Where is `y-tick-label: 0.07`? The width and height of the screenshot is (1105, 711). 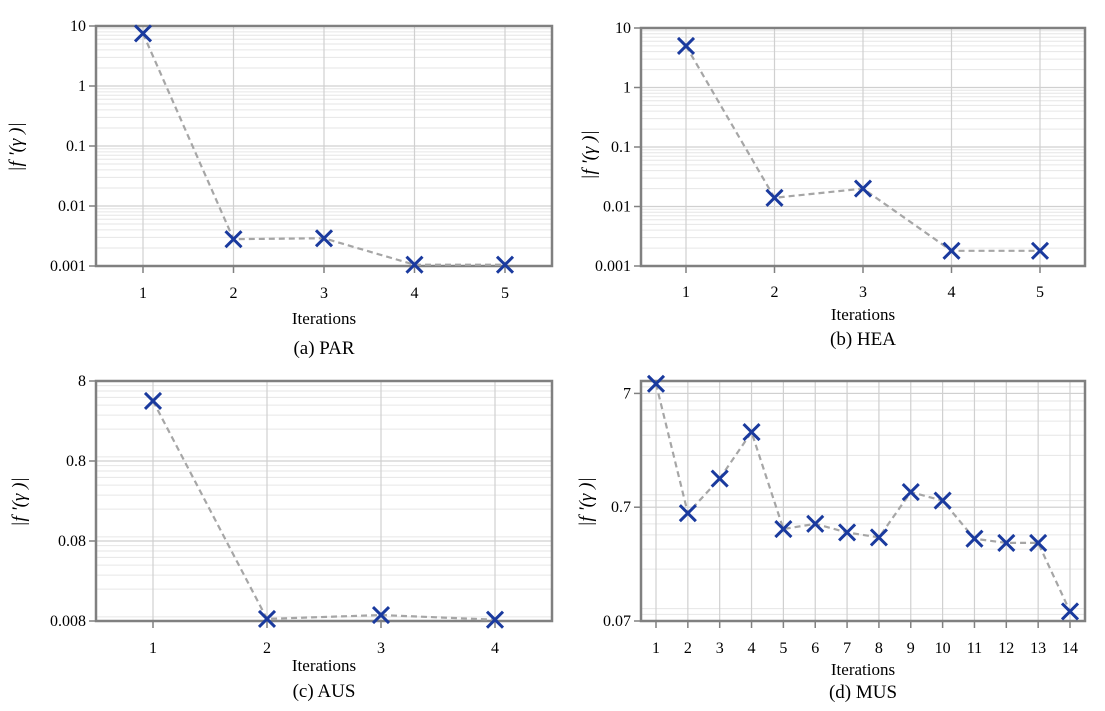
y-tick-label: 0.07 is located at coordinates (617, 621).